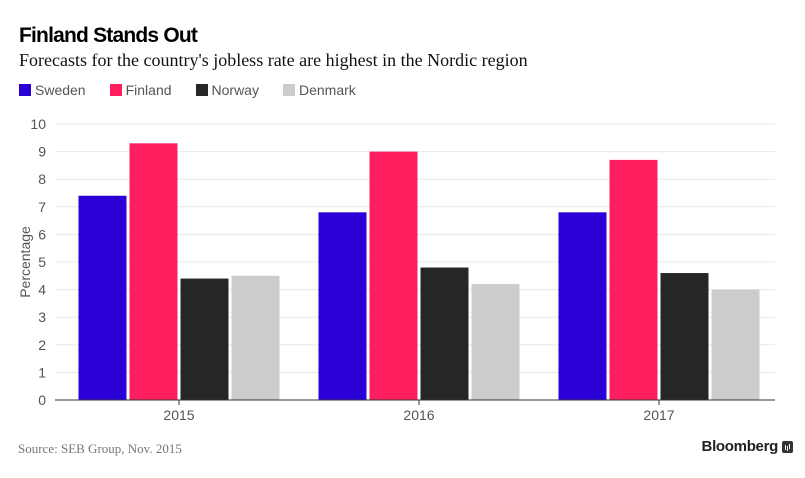  Describe the element at coordinates (60, 90) in the screenshot. I see `legend-label-sweden: Sweden` at that location.